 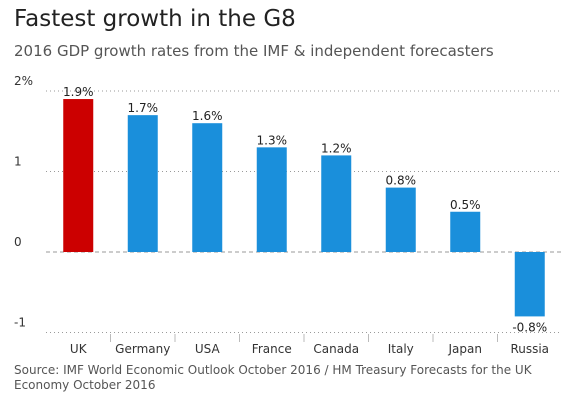 What do you see at coordinates (465, 349) in the screenshot?
I see `category-label: Japan` at bounding box center [465, 349].